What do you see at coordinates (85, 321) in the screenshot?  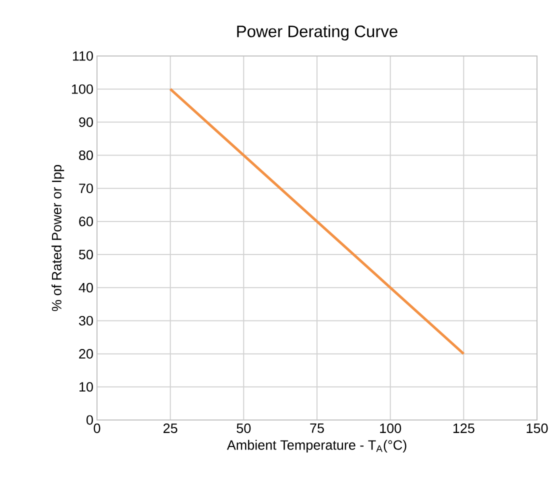 I see `y-tick-label: 30` at bounding box center [85, 321].